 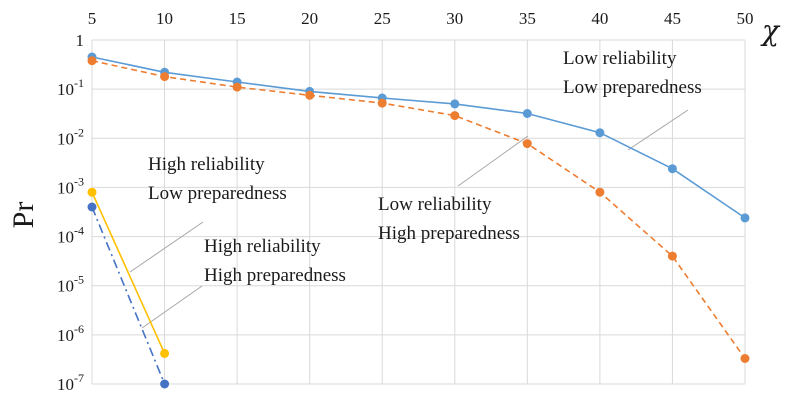 What do you see at coordinates (309, 18) in the screenshot?
I see `x-tick-label: 20` at bounding box center [309, 18].